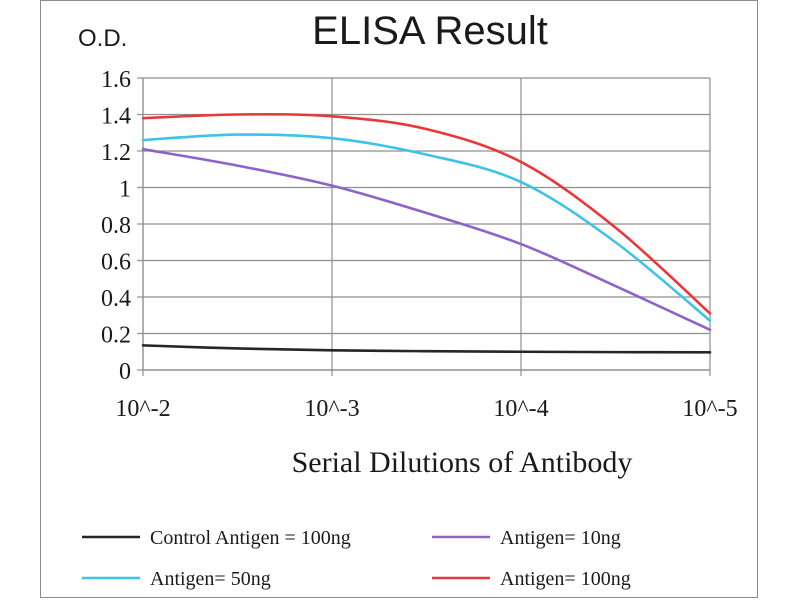 Image resolution: width=800 pixels, height=600 pixels. I want to click on y-tick-labels: 0 0.2 0.4 0.6 0.8 1 1.2 1.4 1.6, so click(116, 226).